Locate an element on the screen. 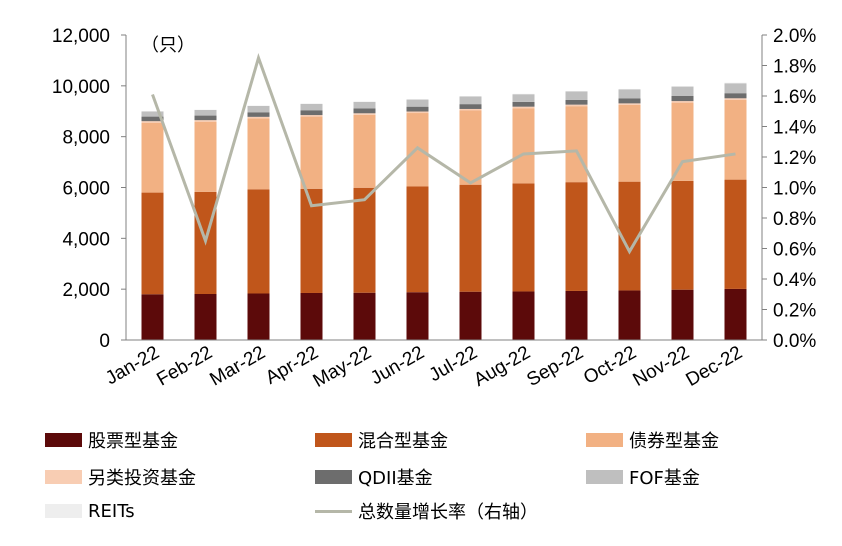 The image size is (842, 546). legend-item-fof: FOF基金 is located at coordinates (643, 477).